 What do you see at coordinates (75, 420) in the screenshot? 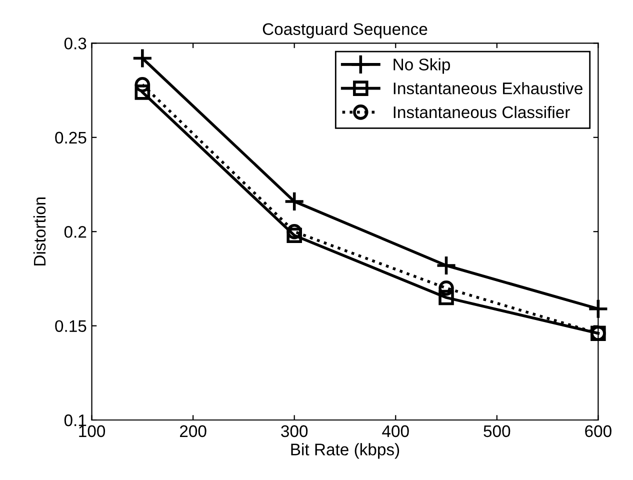
I see `y-tick-label: 0.1` at bounding box center [75, 420].